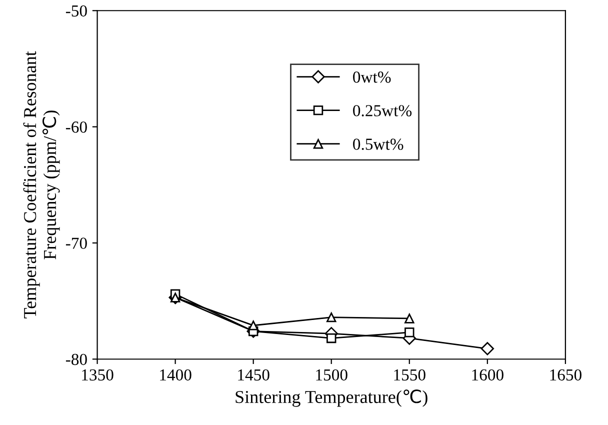 The image size is (608, 425). What do you see at coordinates (98, 375) in the screenshot?
I see `x-tick-label: 1350` at bounding box center [98, 375].